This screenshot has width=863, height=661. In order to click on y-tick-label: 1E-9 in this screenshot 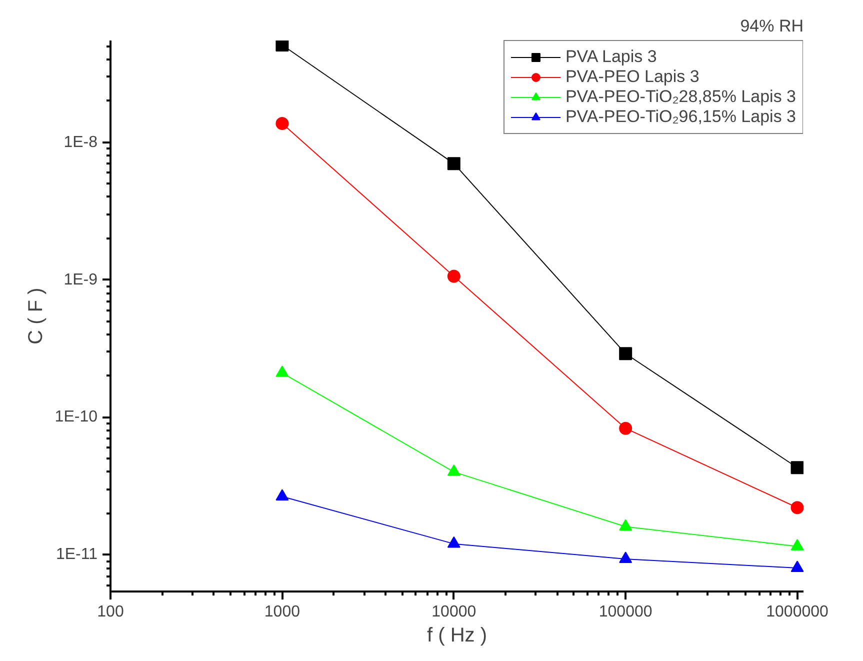, I will do `click(81, 279)`.